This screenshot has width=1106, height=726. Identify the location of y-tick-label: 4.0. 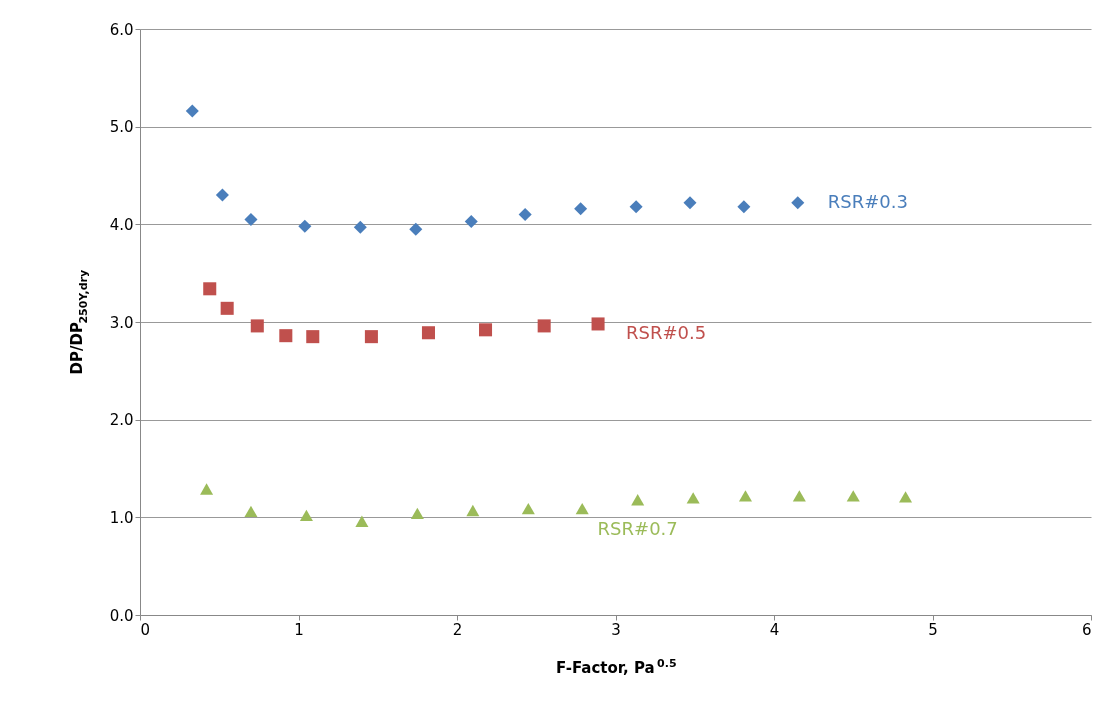
(121, 224).